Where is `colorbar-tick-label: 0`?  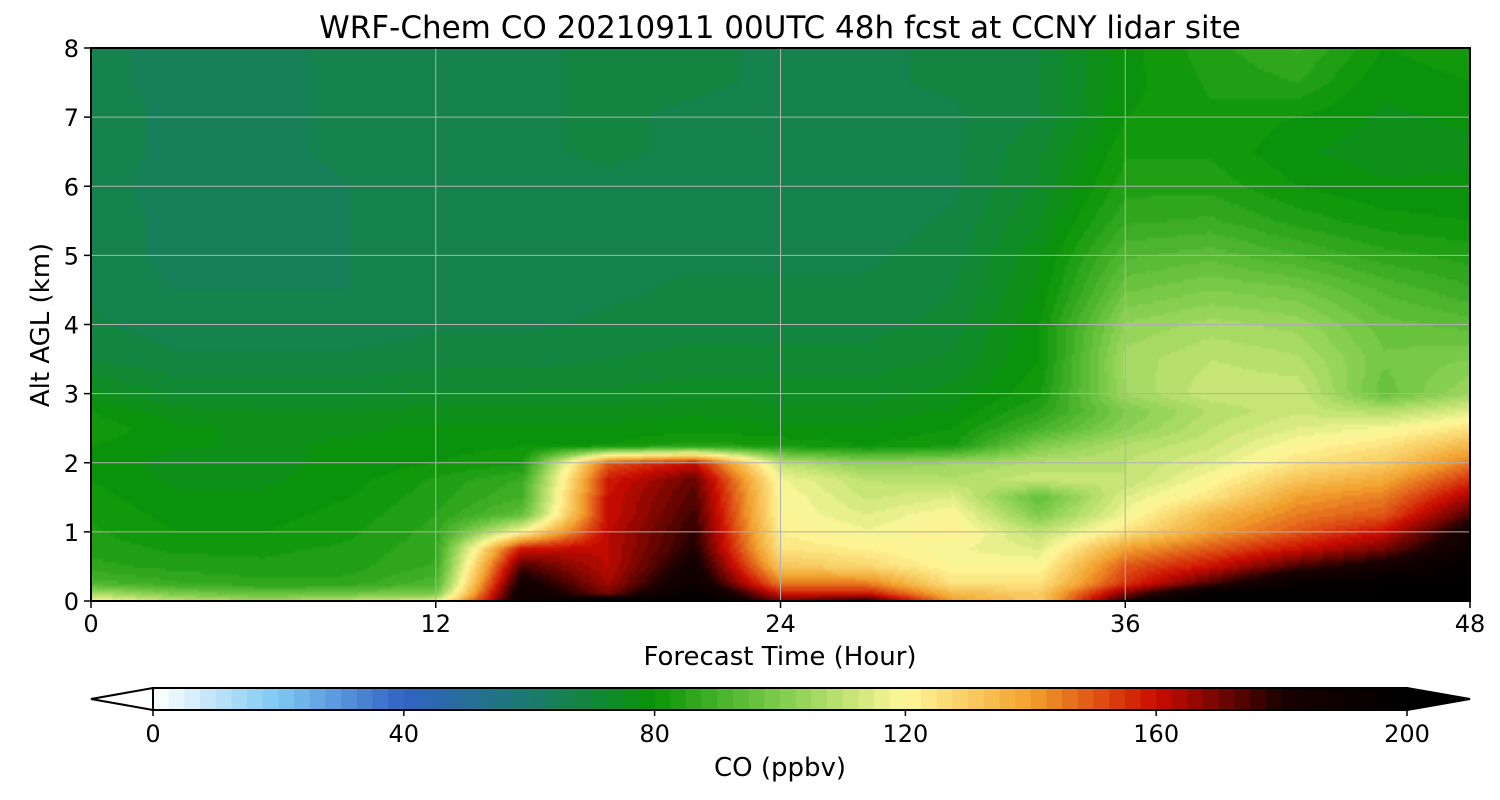
colorbar-tick-label: 0 is located at coordinates (152, 734).